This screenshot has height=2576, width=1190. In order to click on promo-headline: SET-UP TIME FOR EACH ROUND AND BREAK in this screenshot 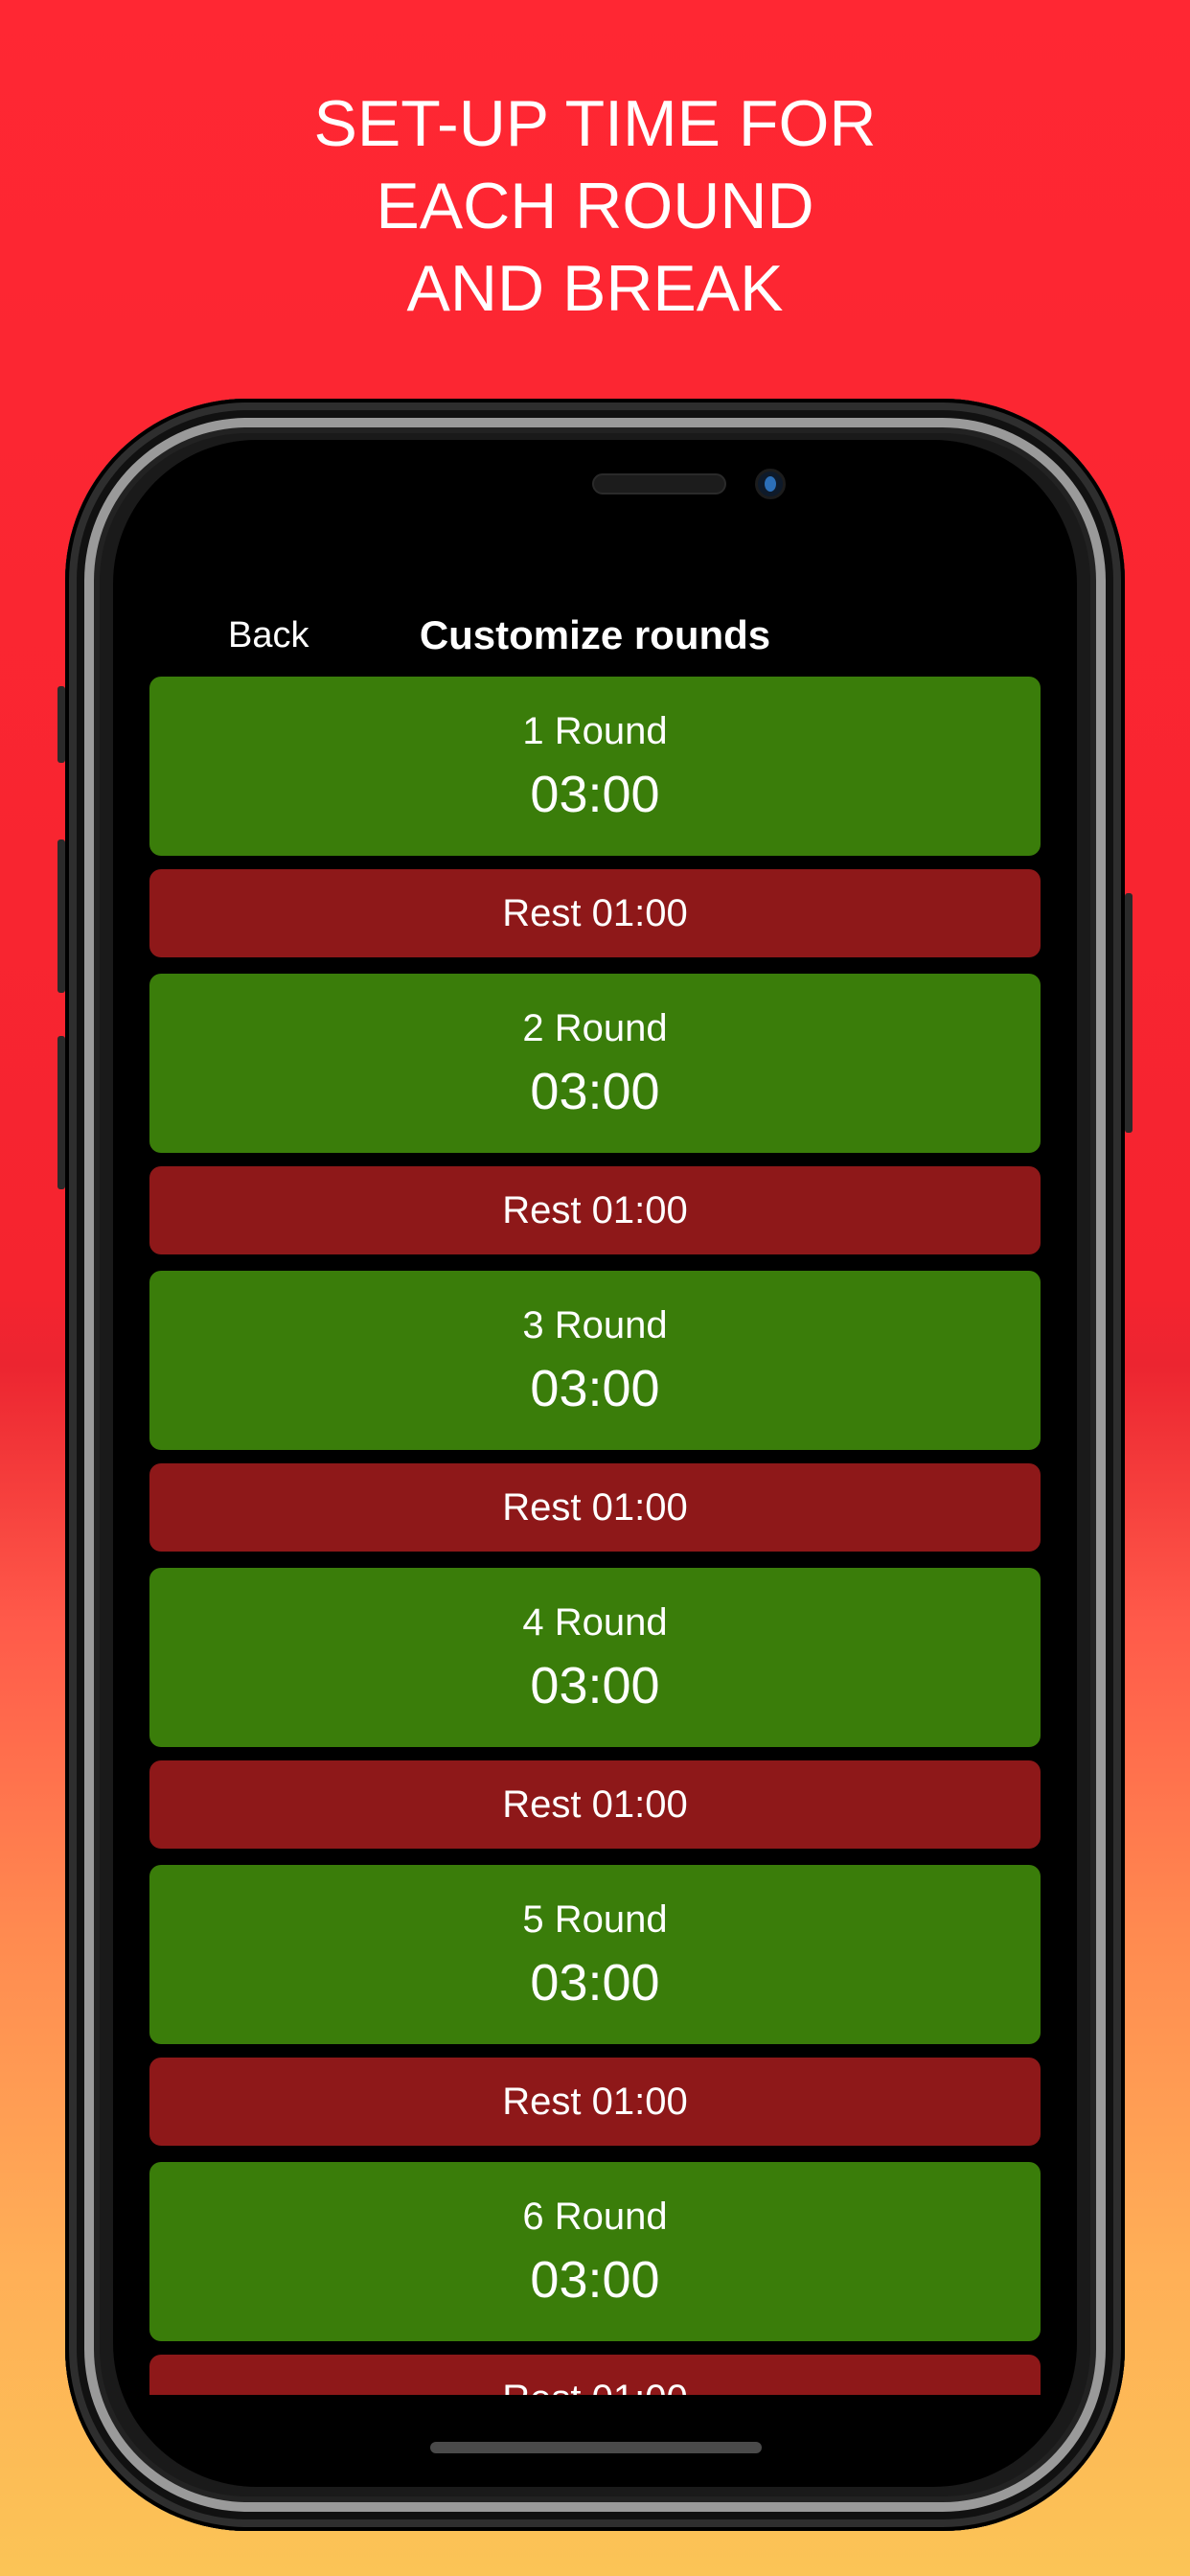, I will do `click(595, 206)`.